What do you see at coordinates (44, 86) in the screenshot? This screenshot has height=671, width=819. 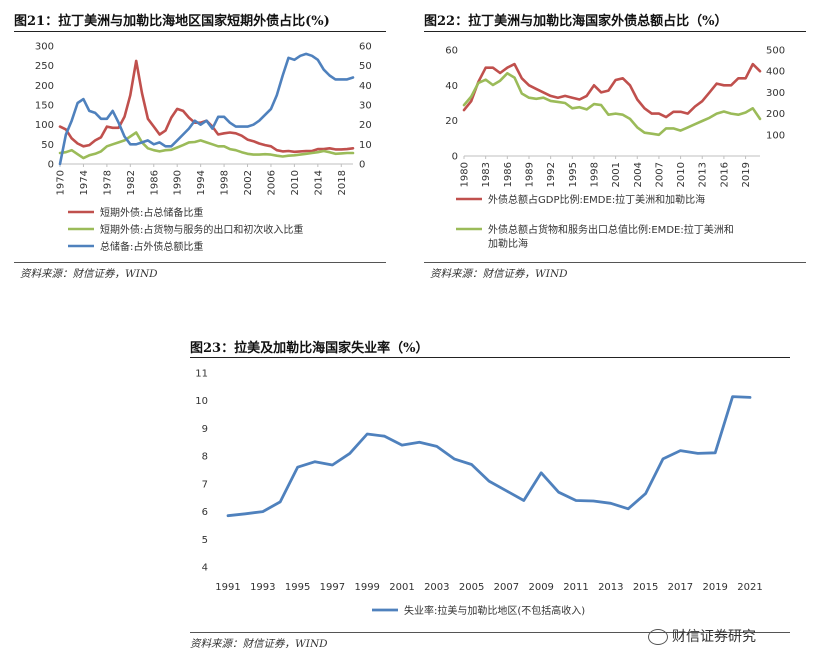 I see `y-left-tick-label: 200` at bounding box center [44, 86].